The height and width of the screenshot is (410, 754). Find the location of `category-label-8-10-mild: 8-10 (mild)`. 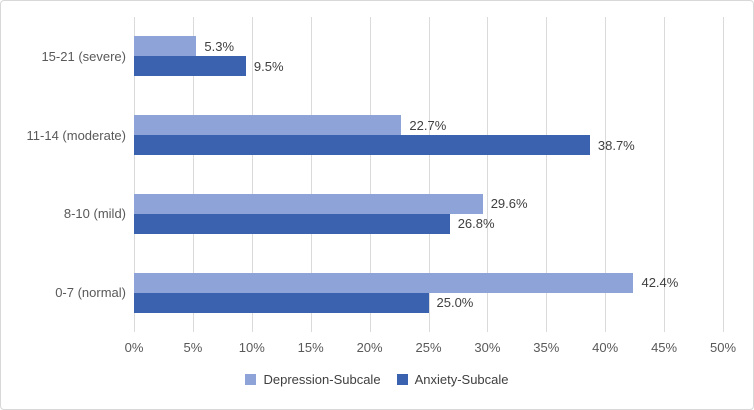

category-label-8-10-mild: 8-10 (mild) is located at coordinates (94, 214).